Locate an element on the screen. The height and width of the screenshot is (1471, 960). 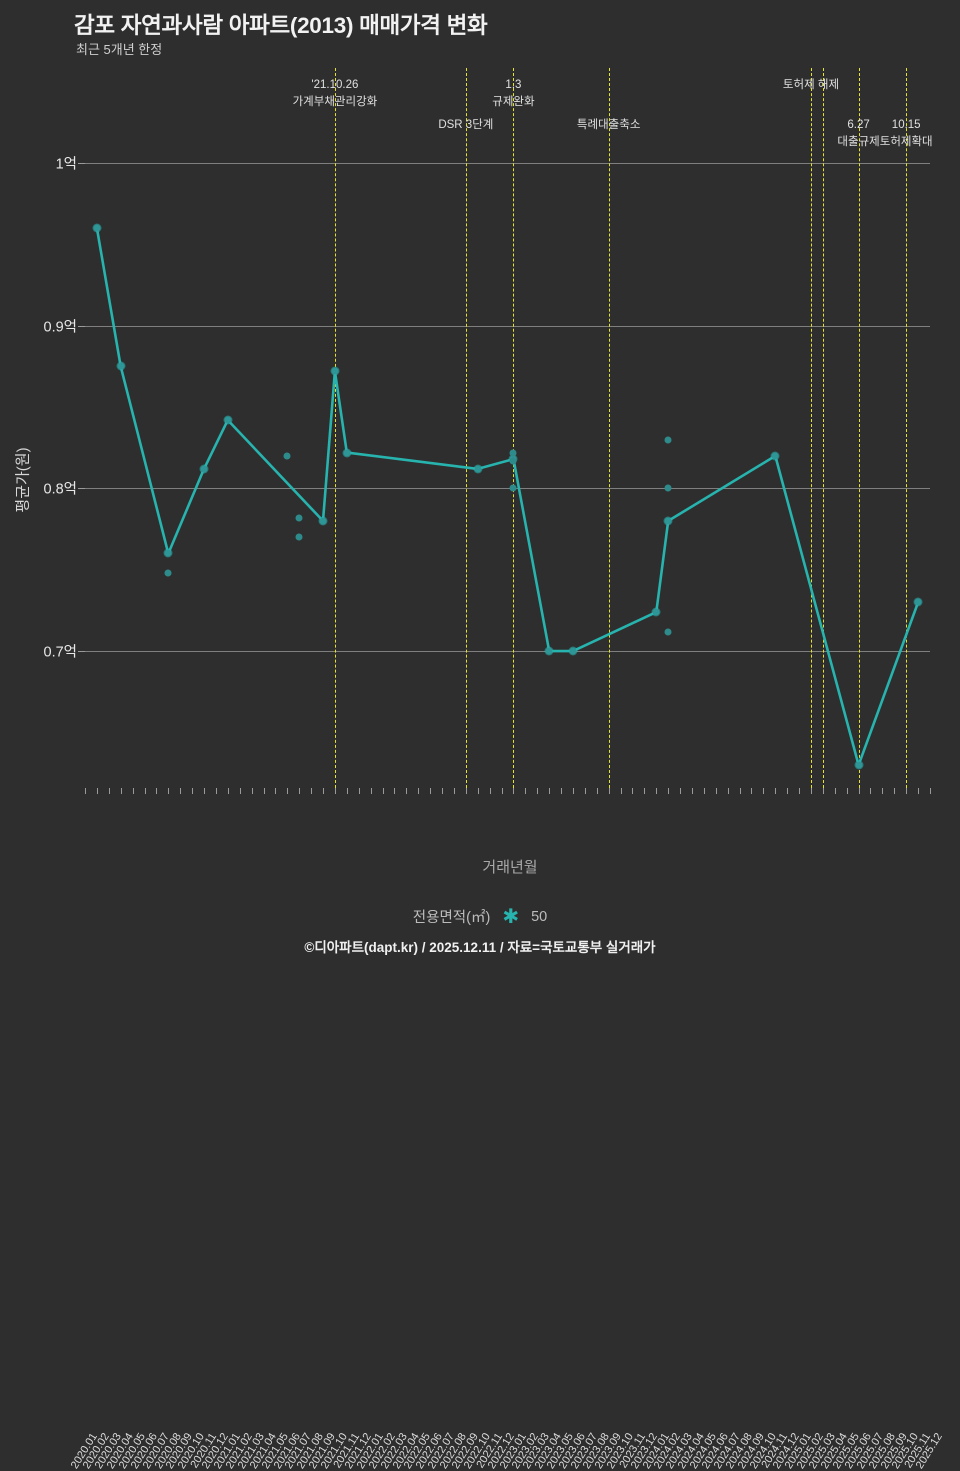
event-annotation: 특례대출축소 is located at coordinates (608, 125).